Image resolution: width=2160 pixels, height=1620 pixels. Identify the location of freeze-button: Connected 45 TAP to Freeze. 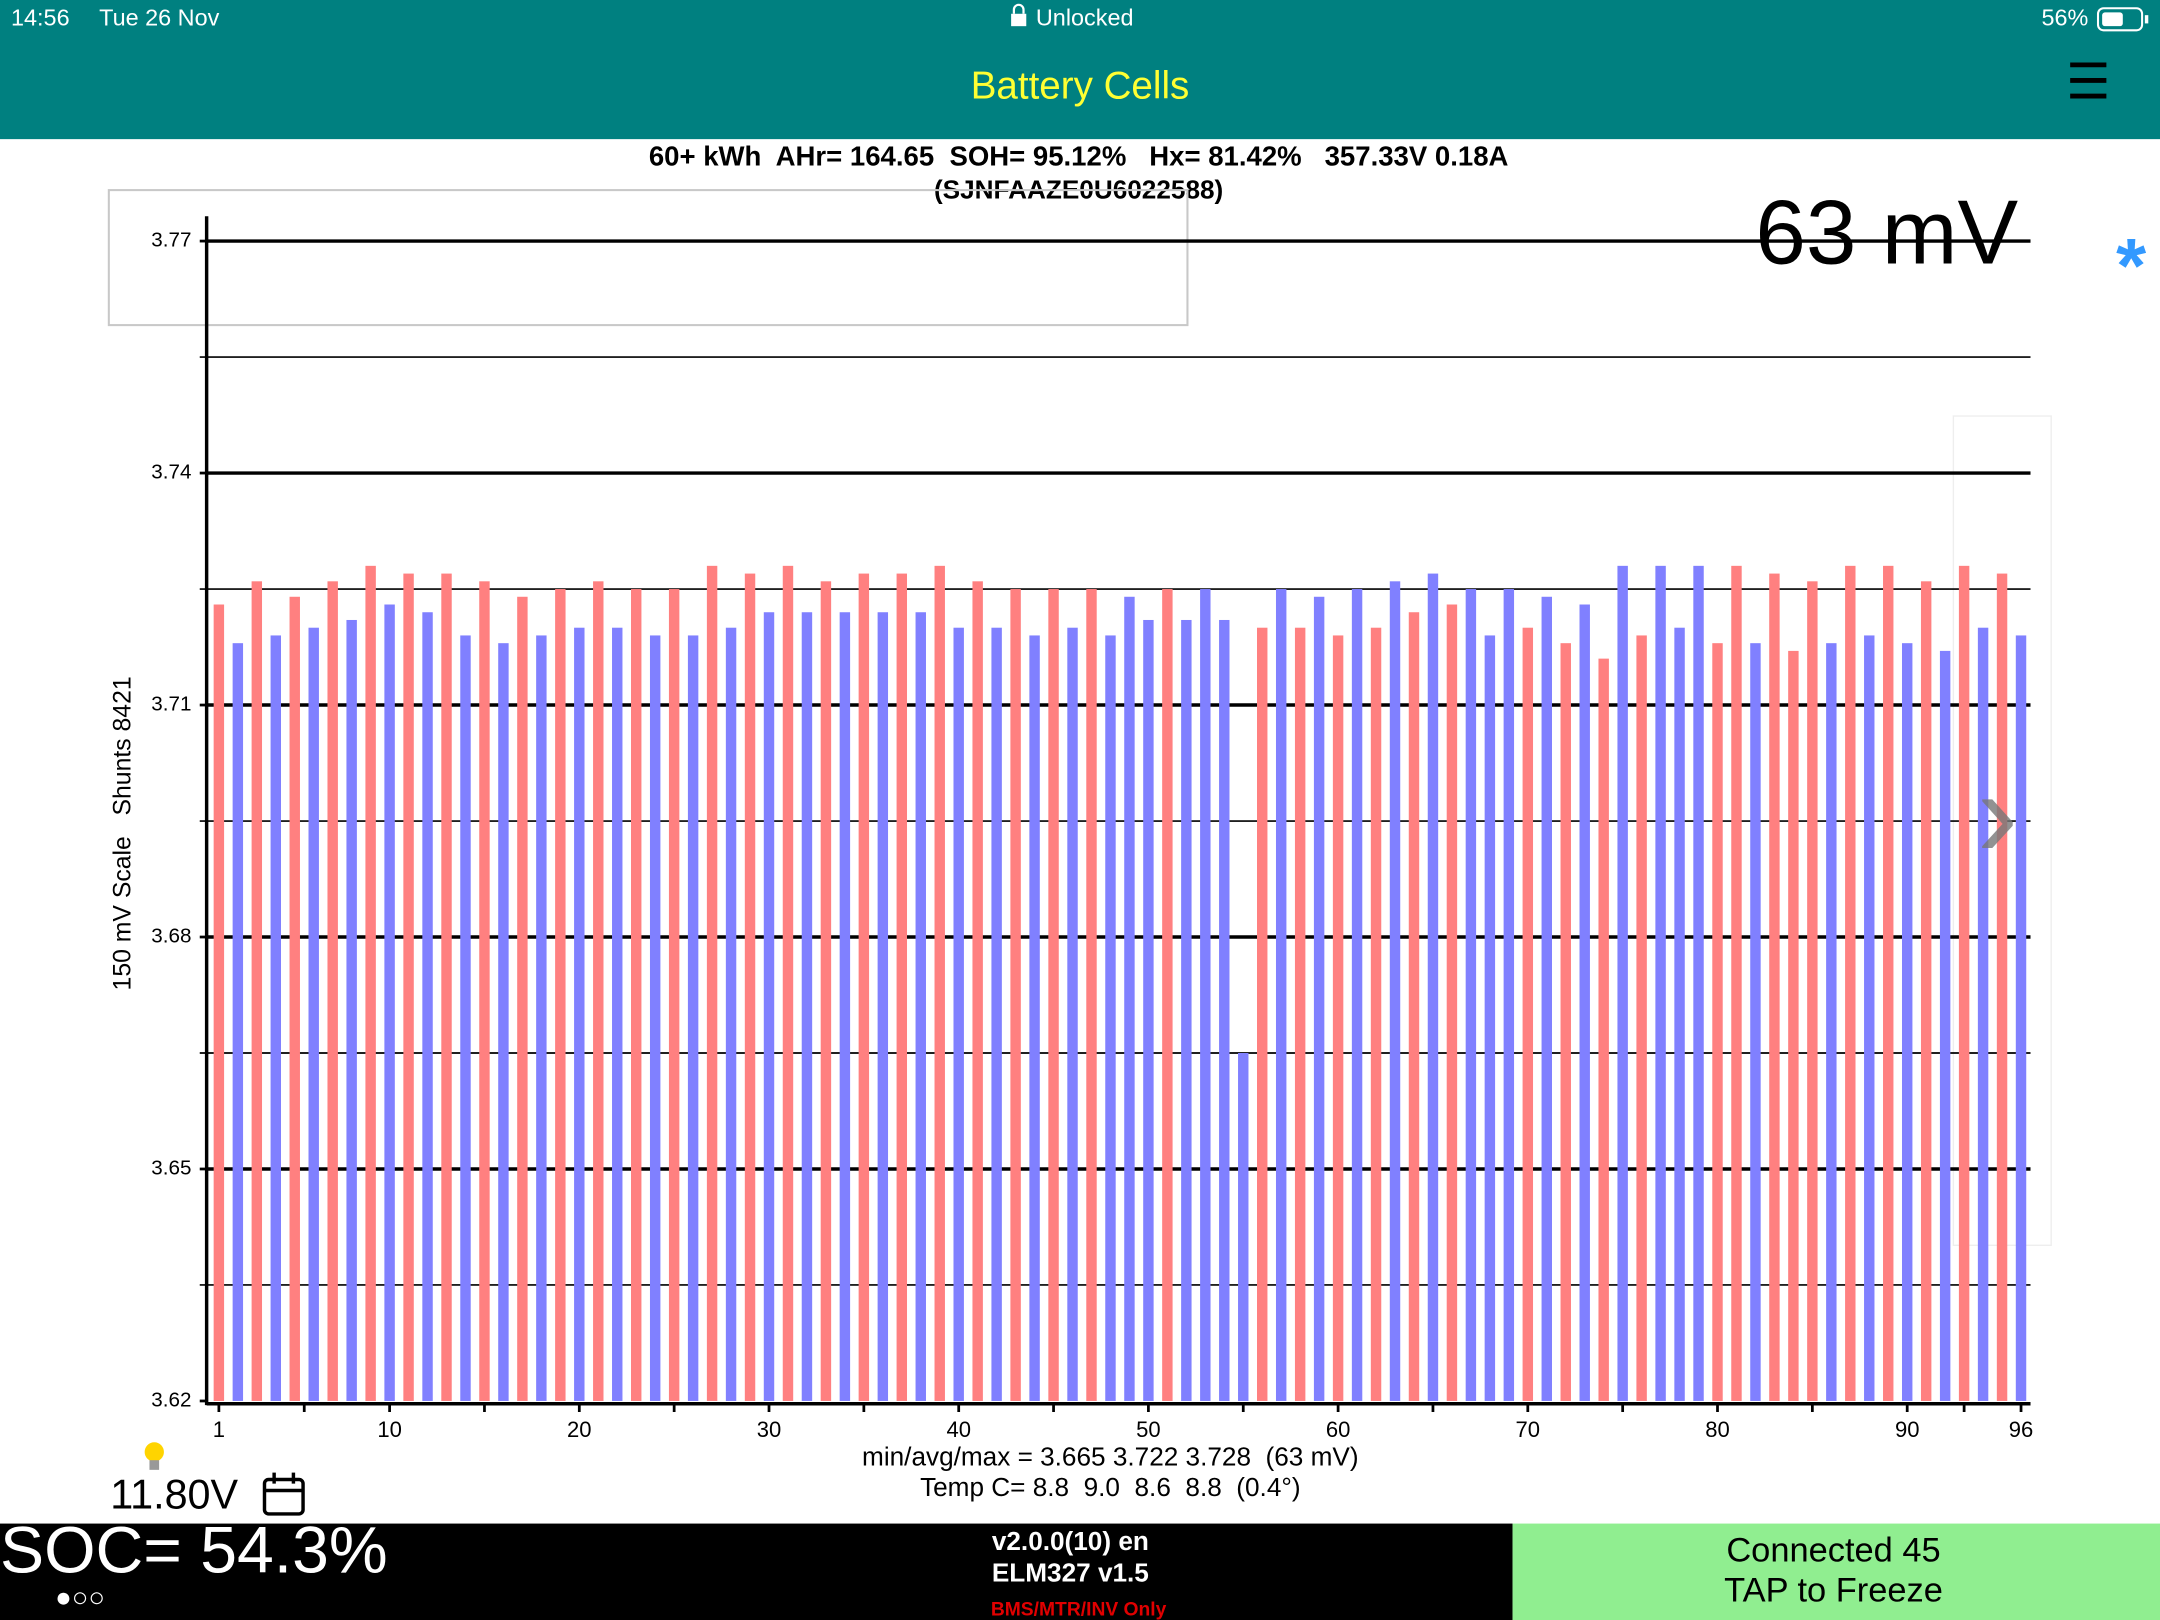
(1836, 1571).